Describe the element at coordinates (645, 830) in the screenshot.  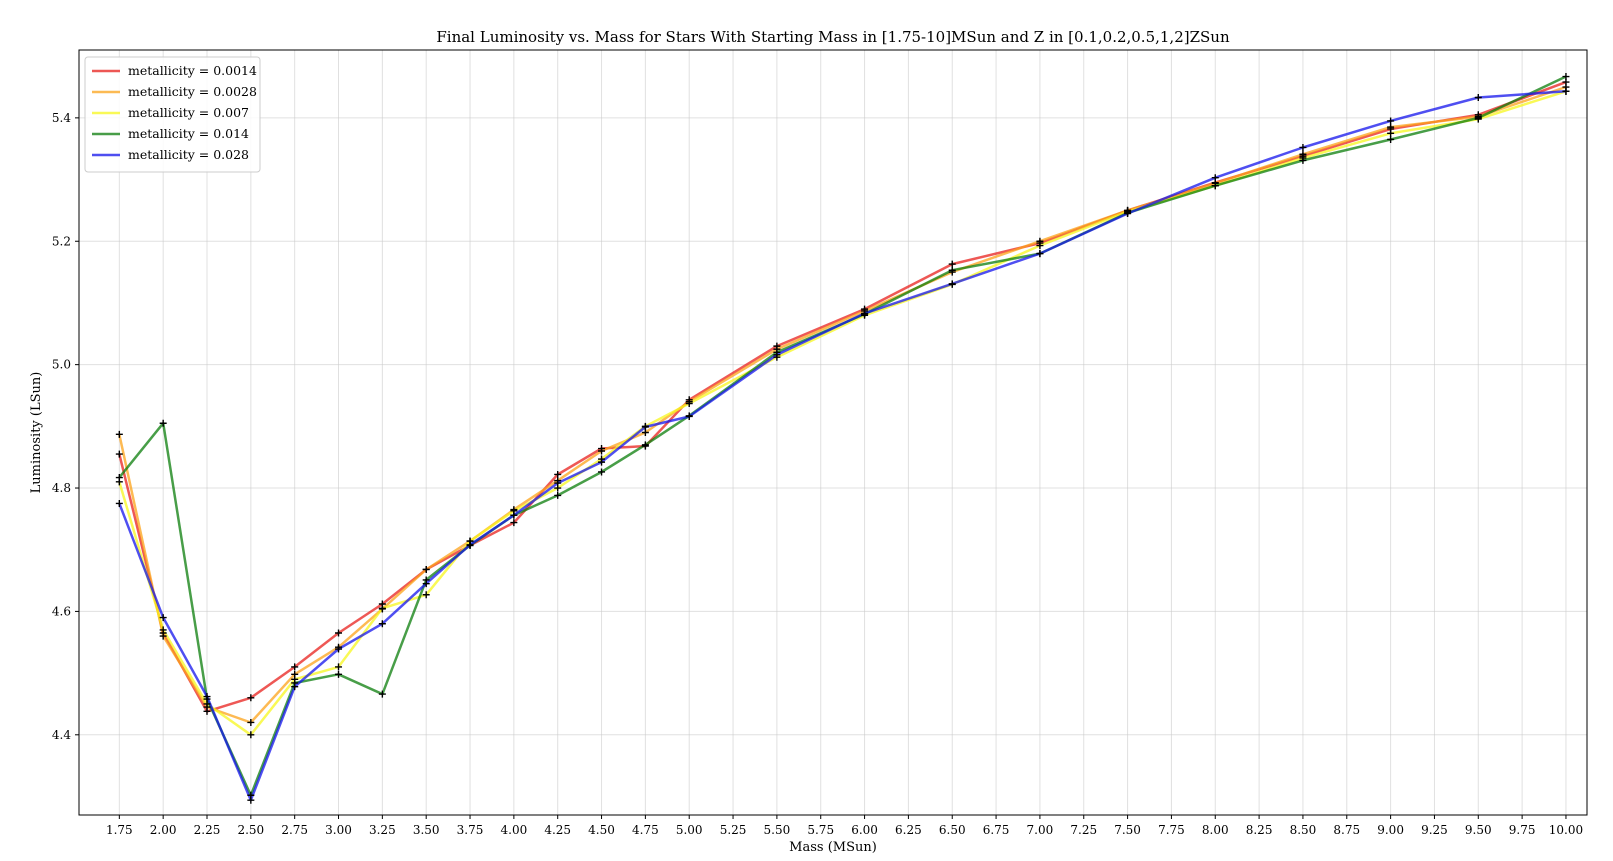
I see `x-tick-label: 4.75` at that location.